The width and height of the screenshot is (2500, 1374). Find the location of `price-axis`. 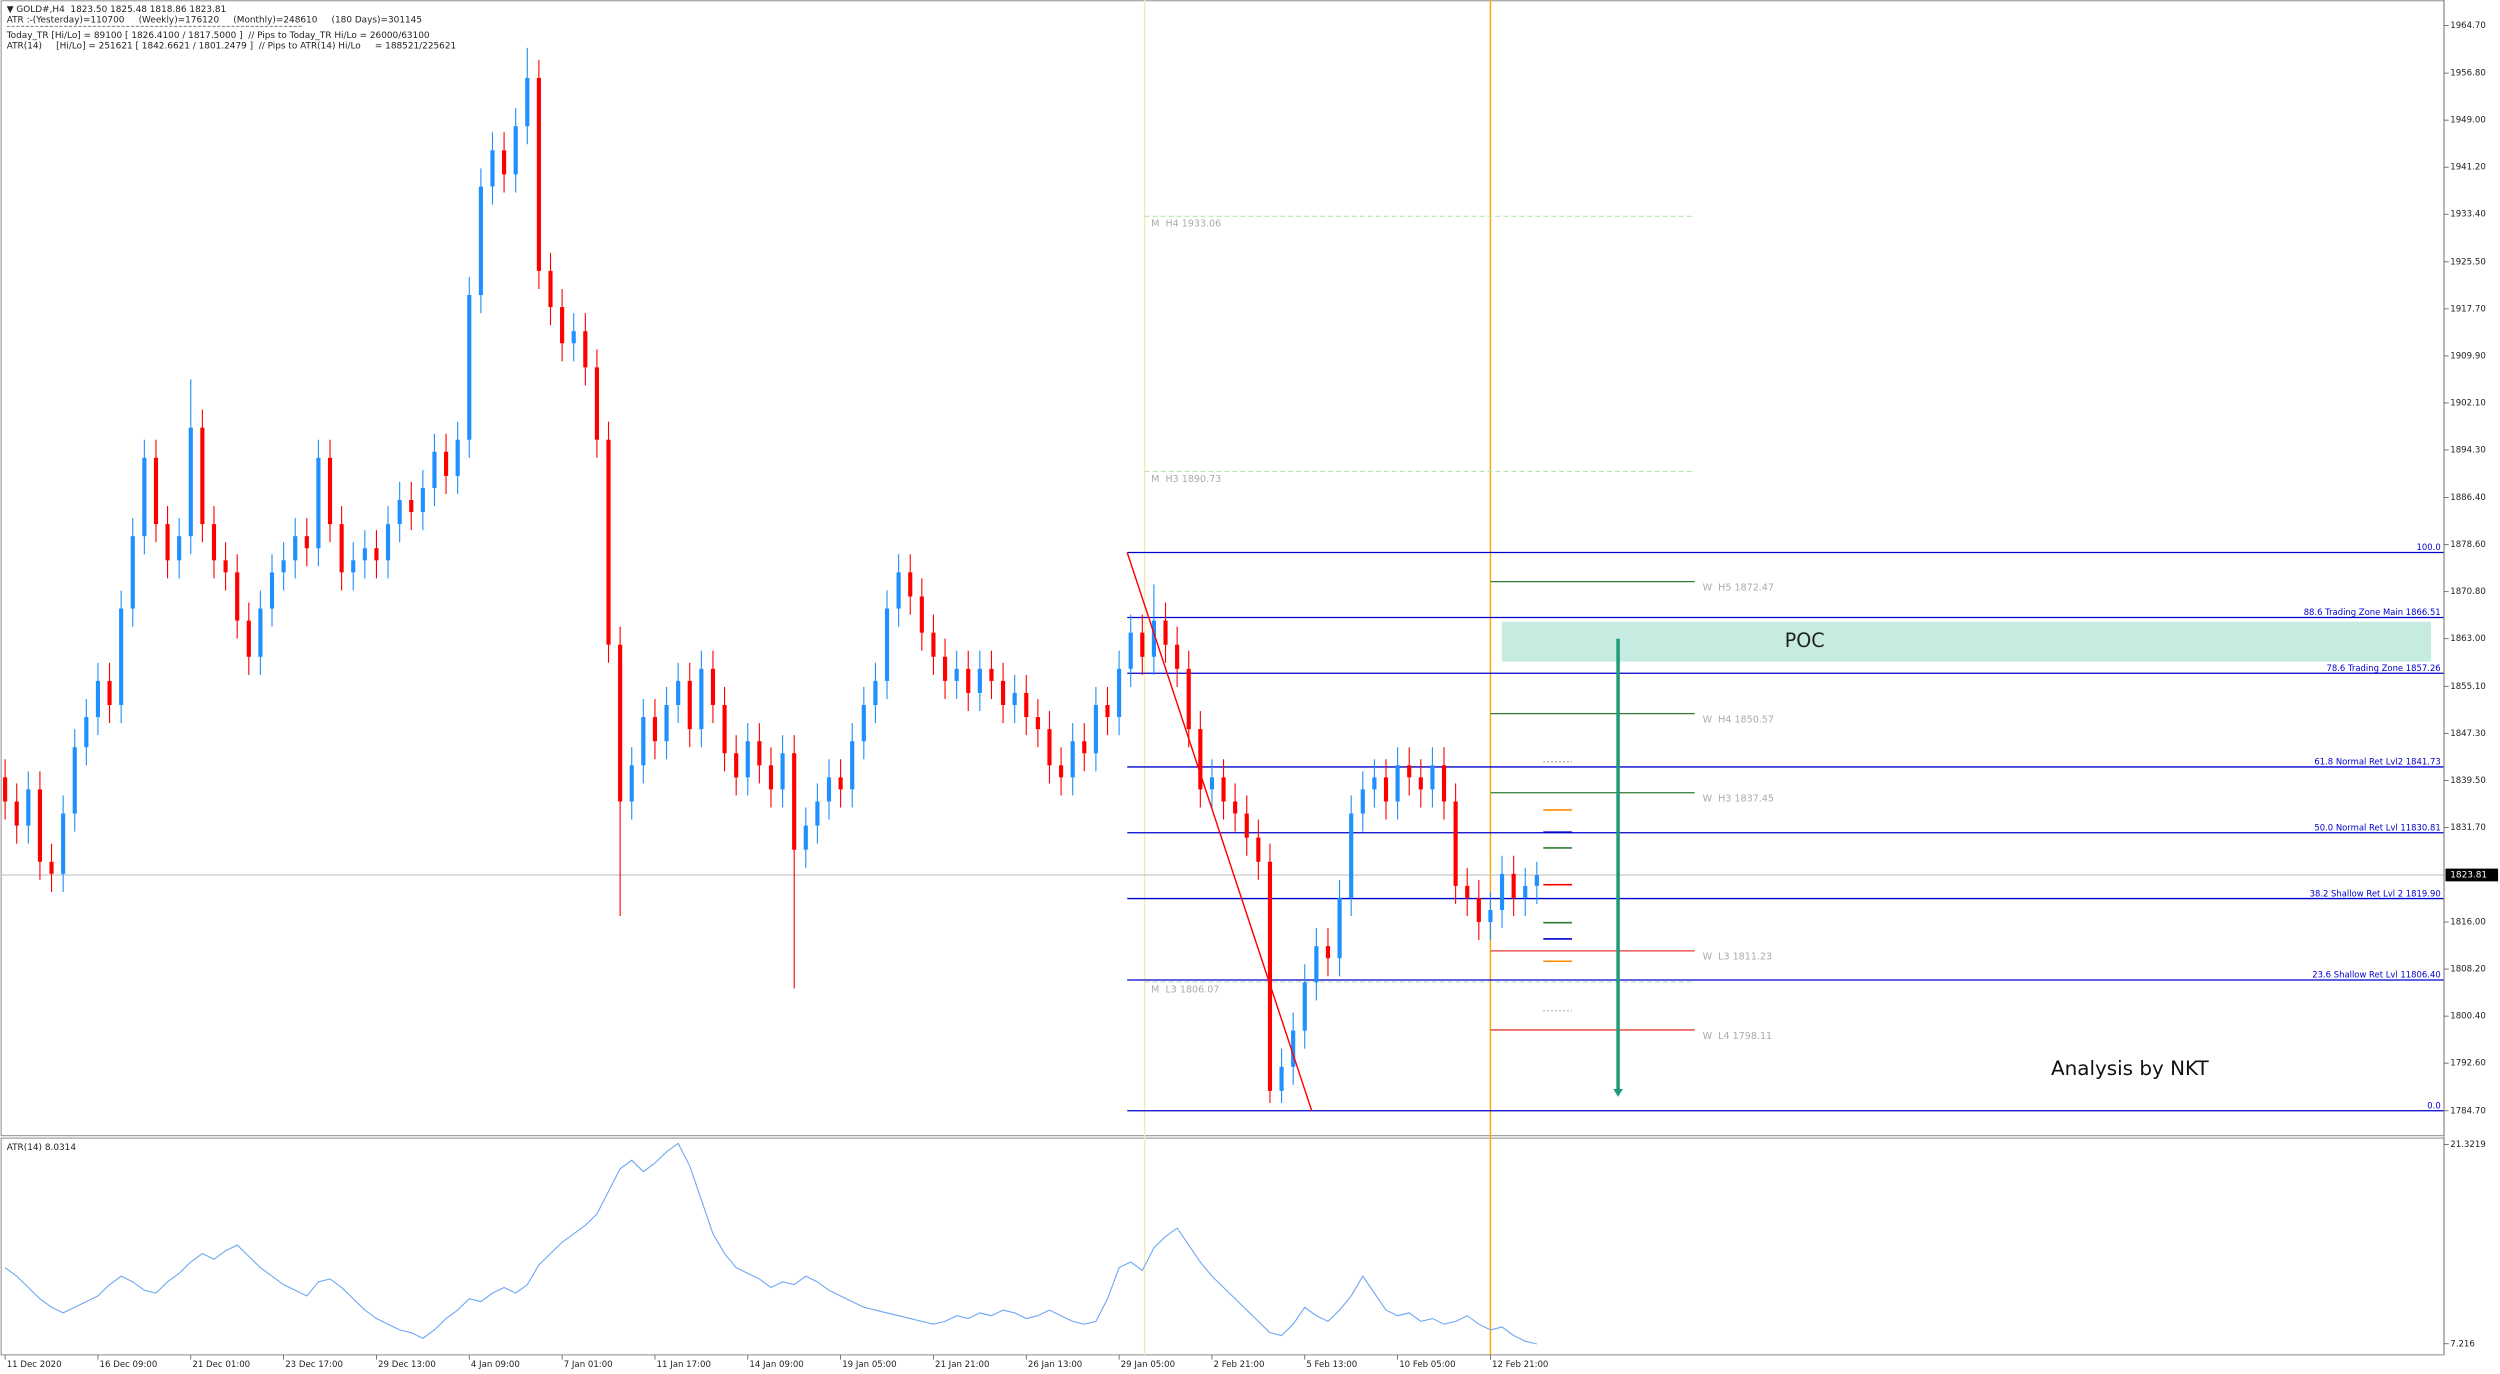

price-axis is located at coordinates (2471, 687).